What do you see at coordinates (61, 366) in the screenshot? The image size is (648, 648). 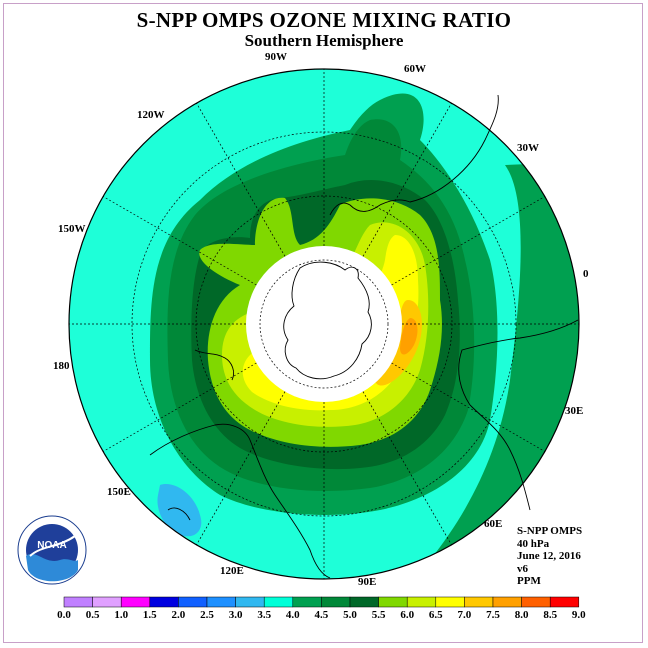 I see `lon-label-180: 180` at bounding box center [61, 366].